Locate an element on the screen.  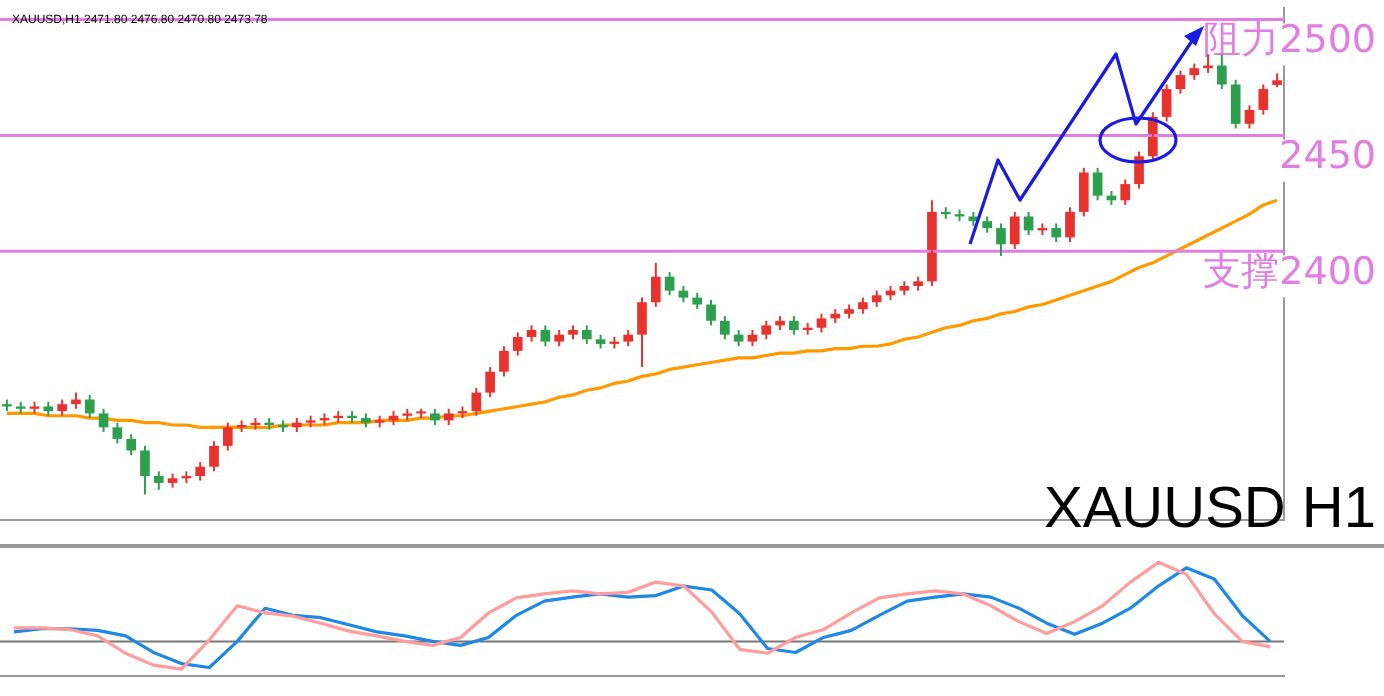
ref-line-label: 阻力2500 is located at coordinates (1289, 40).